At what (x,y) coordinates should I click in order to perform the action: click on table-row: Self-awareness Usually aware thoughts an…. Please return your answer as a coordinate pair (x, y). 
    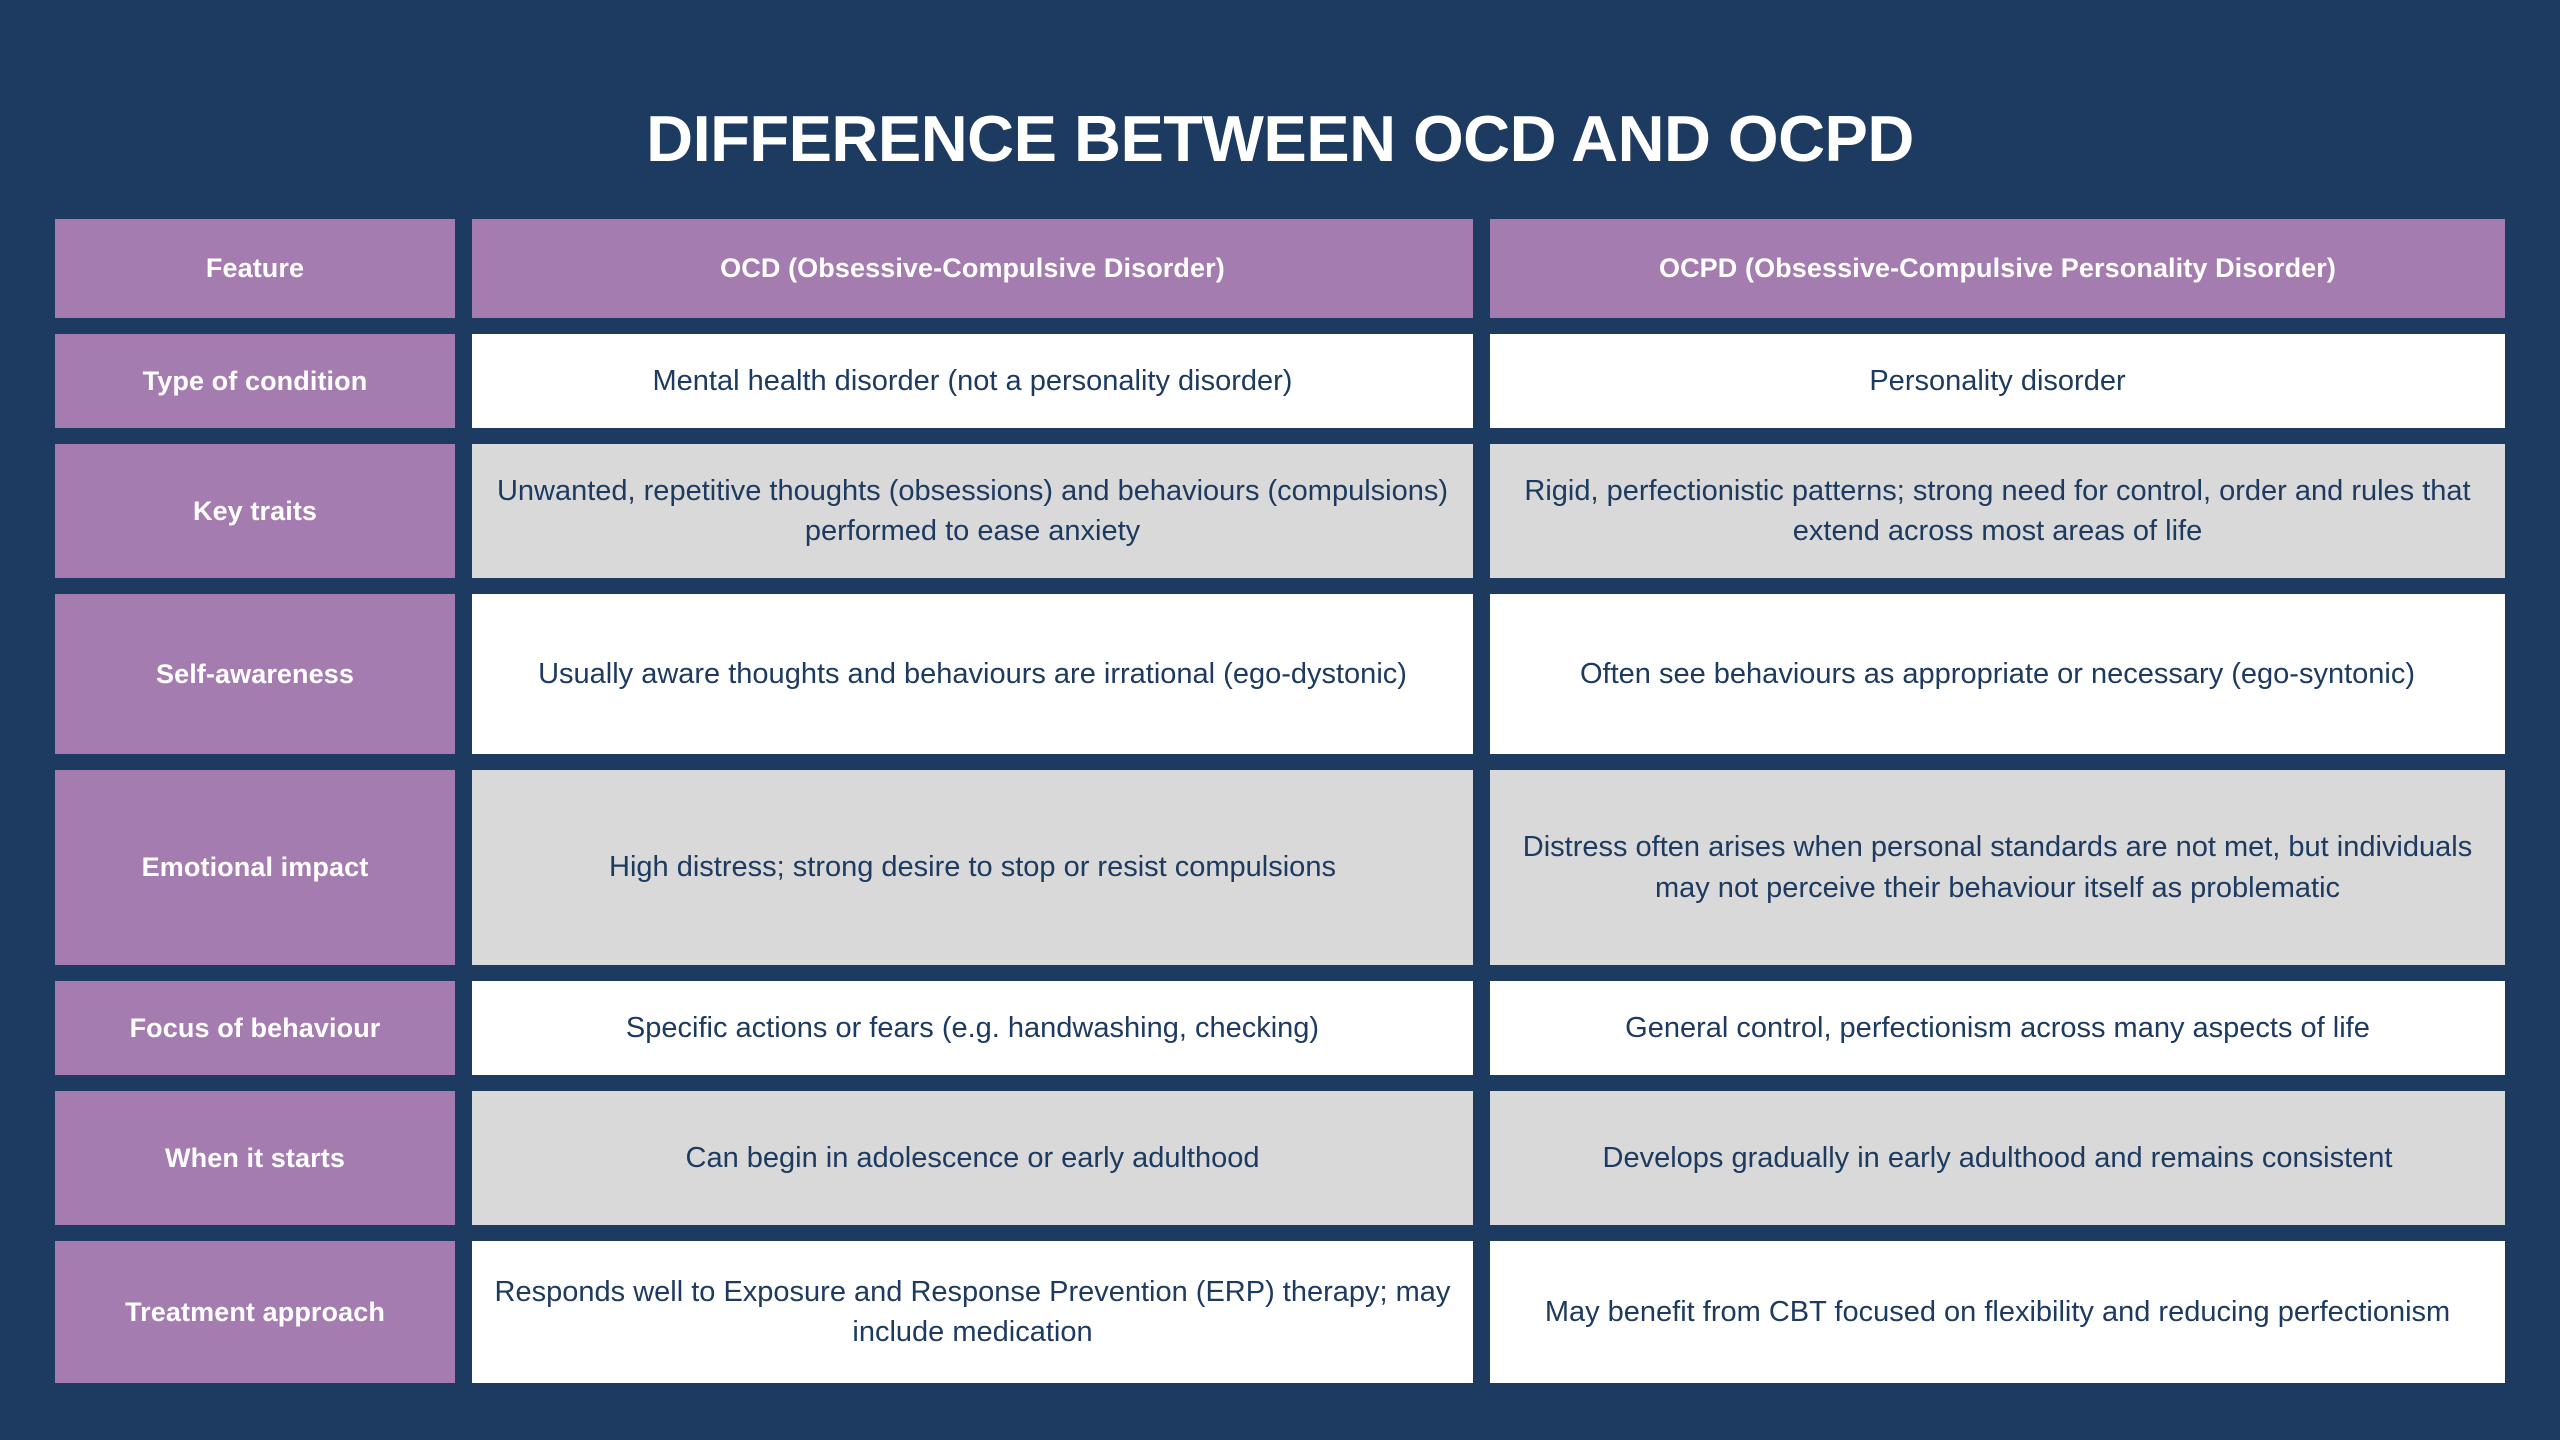
    Looking at the image, I should click on (1280, 674).